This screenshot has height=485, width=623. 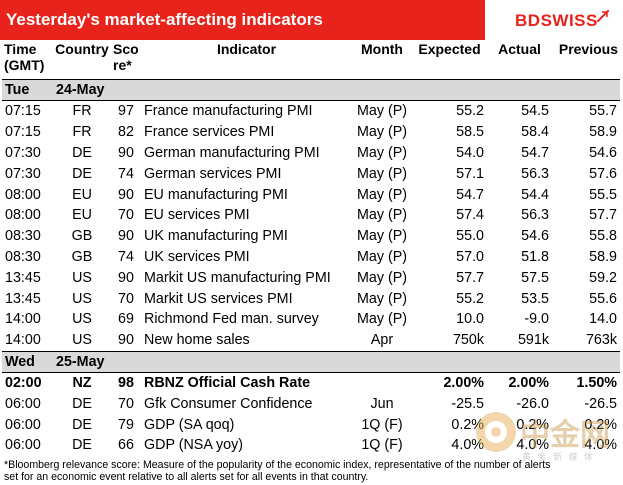 I want to click on bdswiss-logo: BDSWISS, so click(x=554, y=20).